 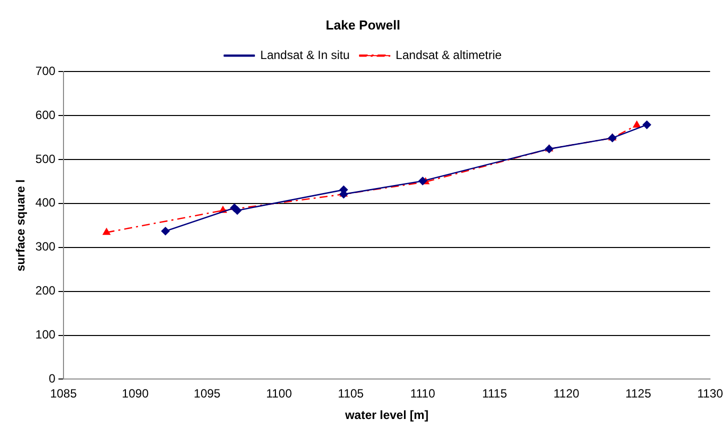 What do you see at coordinates (64, 393) in the screenshot?
I see `x-tick-label: 1085` at bounding box center [64, 393].